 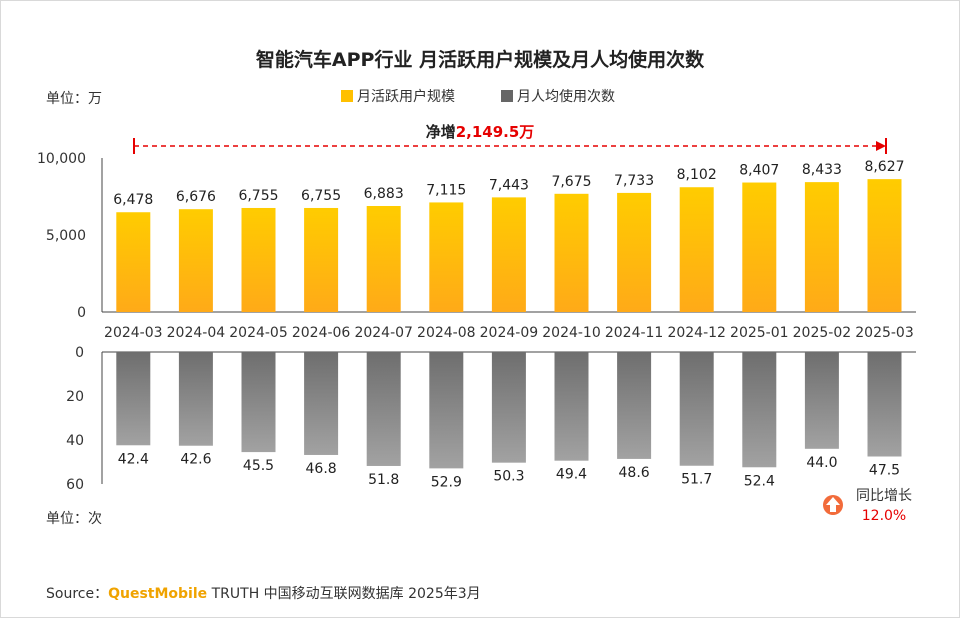 I want to click on net-increase-arrow-head, so click(x=881, y=146).